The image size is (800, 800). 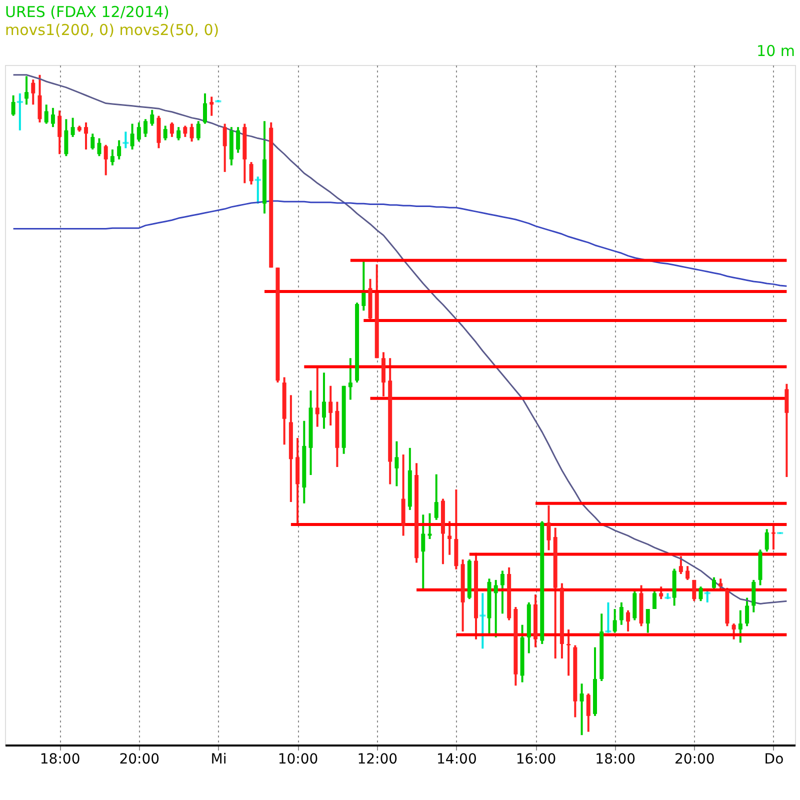 What do you see at coordinates (377, 760) in the screenshot?
I see `x-tick-label: 12:00` at bounding box center [377, 760].